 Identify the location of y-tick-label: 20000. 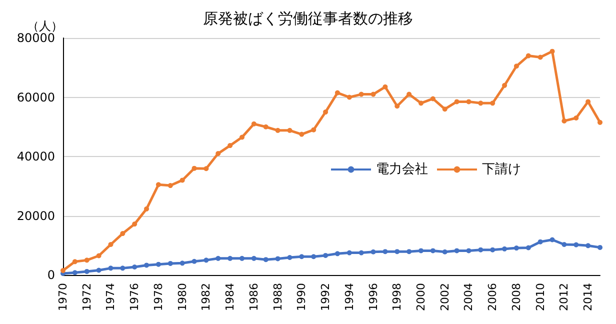
(35, 215).